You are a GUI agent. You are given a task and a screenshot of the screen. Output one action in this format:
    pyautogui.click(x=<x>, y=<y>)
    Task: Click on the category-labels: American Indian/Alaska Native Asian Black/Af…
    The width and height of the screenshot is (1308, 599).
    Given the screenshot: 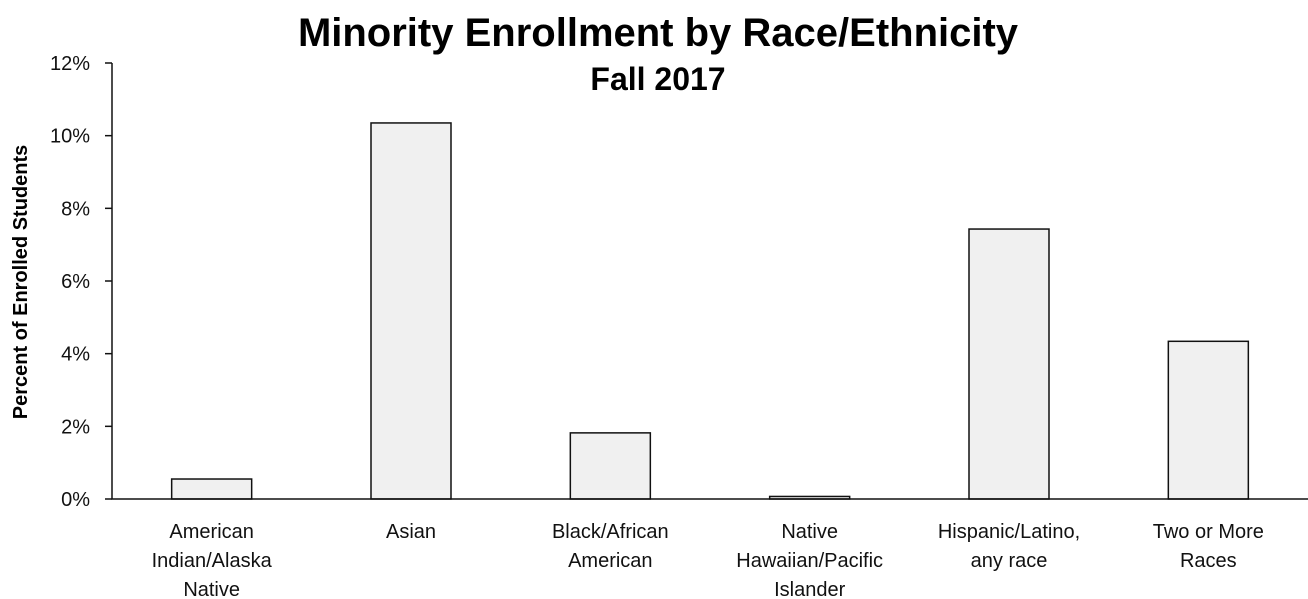 What is the action you would take?
    pyautogui.click(x=708, y=560)
    